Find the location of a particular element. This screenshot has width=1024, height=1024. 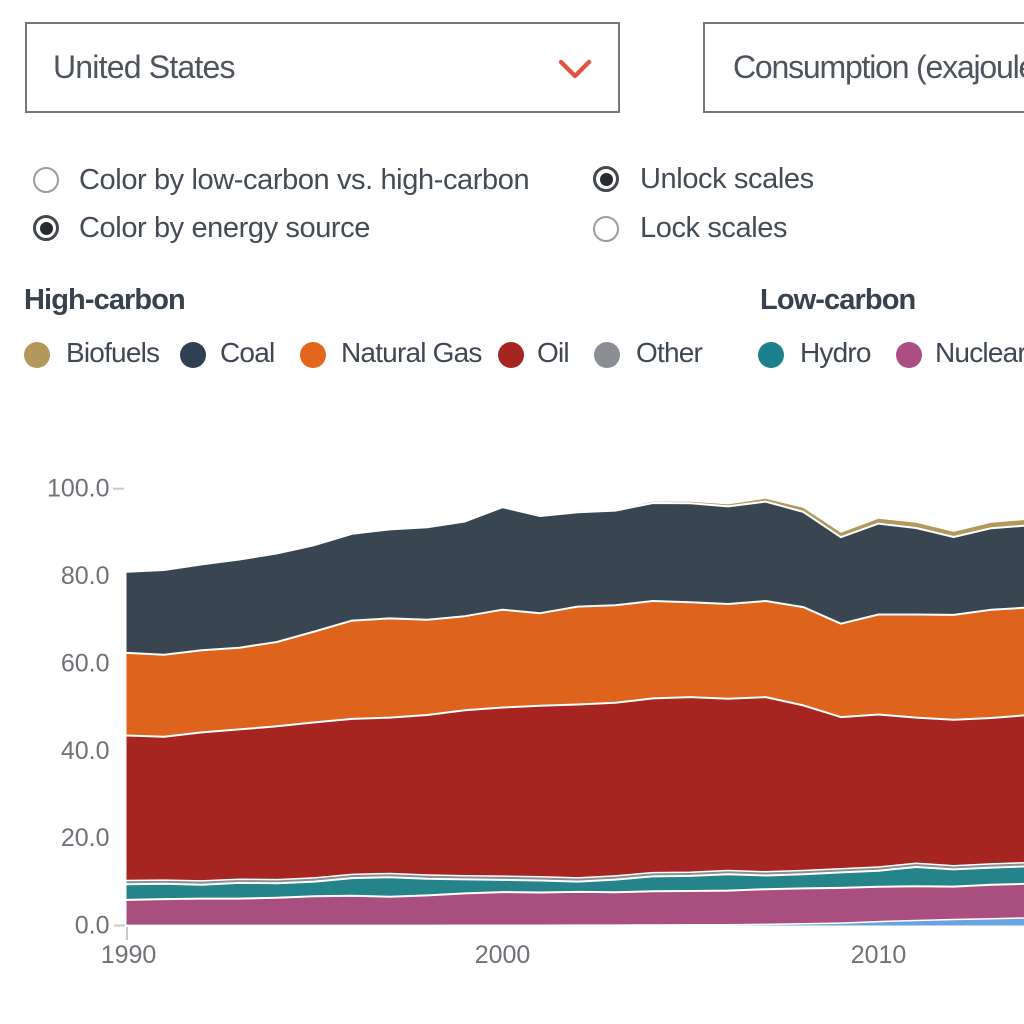

svg-text: 40.0 is located at coordinates (85, 751).